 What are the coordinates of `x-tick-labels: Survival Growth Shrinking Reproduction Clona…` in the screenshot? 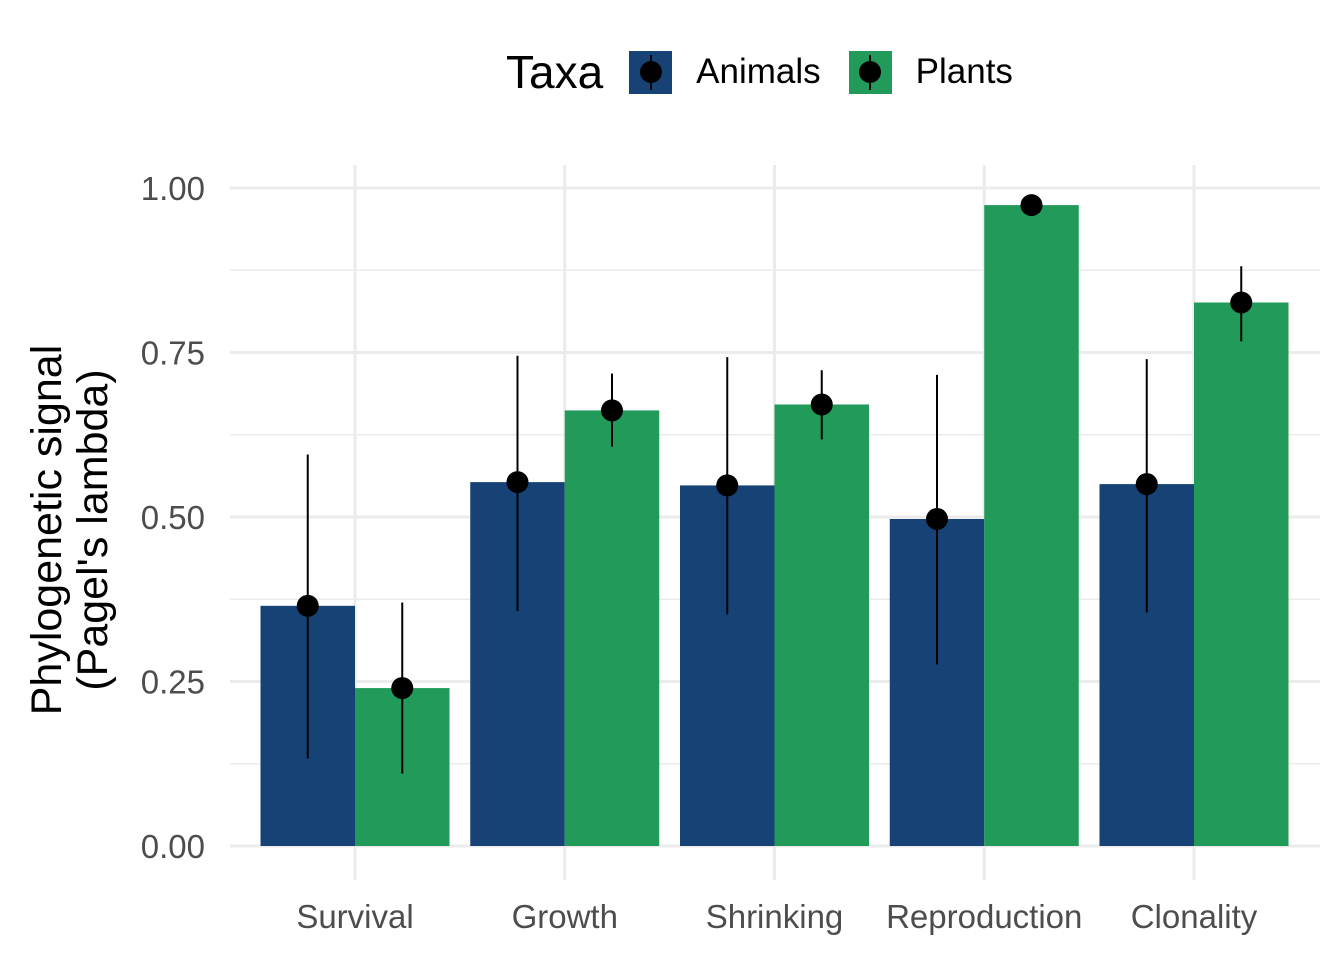 It's located at (776, 916).